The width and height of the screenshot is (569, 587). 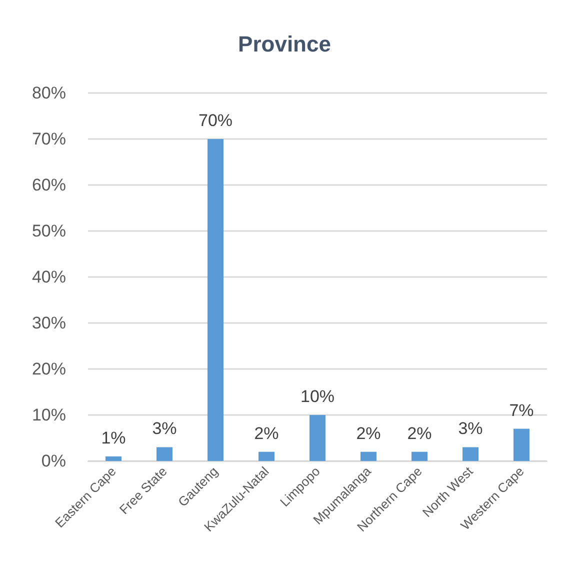 What do you see at coordinates (521, 410) in the screenshot?
I see `data-label: 7%` at bounding box center [521, 410].